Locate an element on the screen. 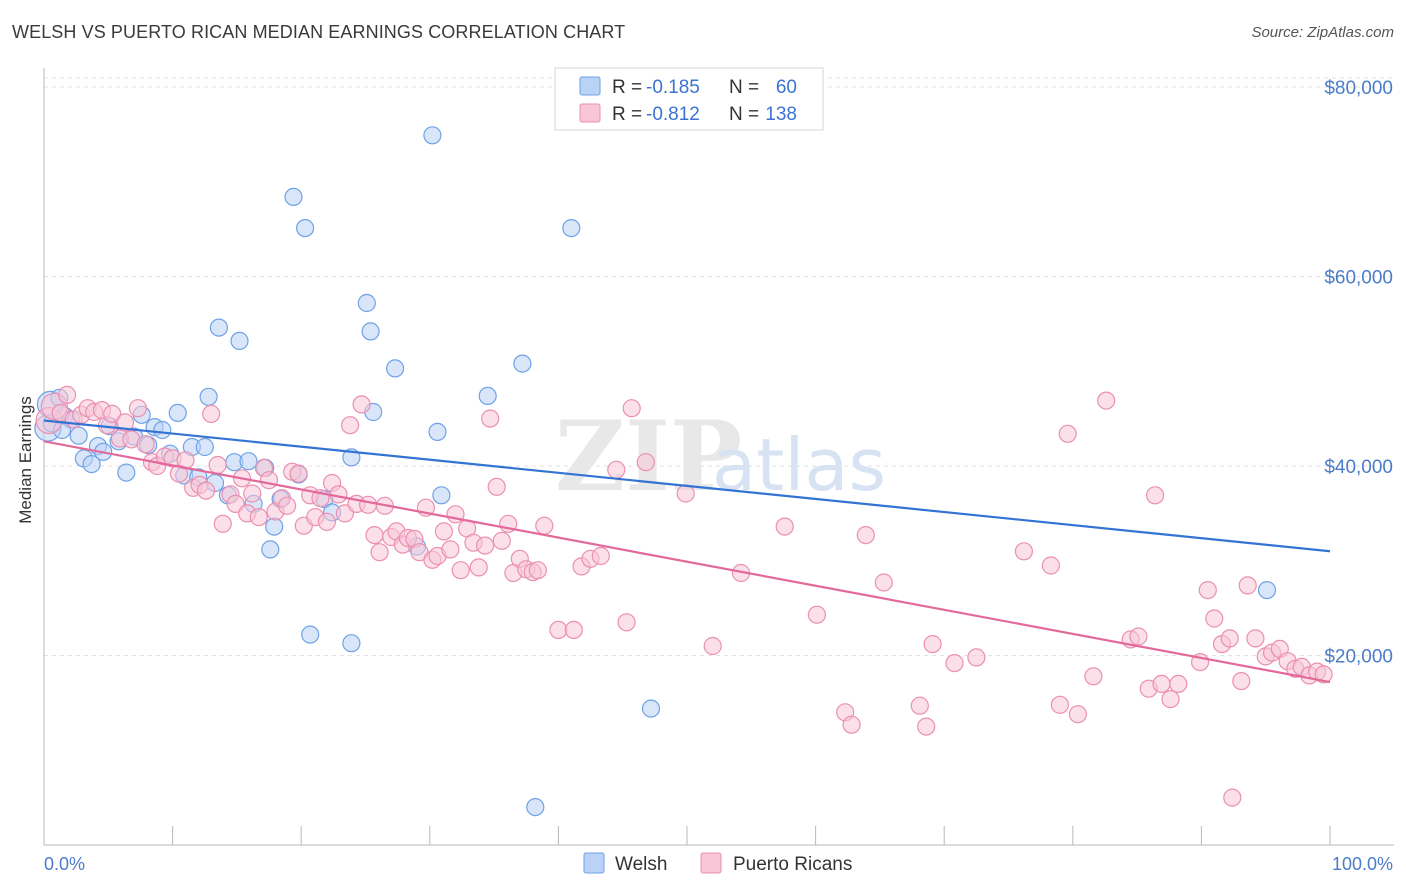 This screenshot has height=892, width=1406. legend-r-value-welsh: -0.185 is located at coordinates (673, 87).